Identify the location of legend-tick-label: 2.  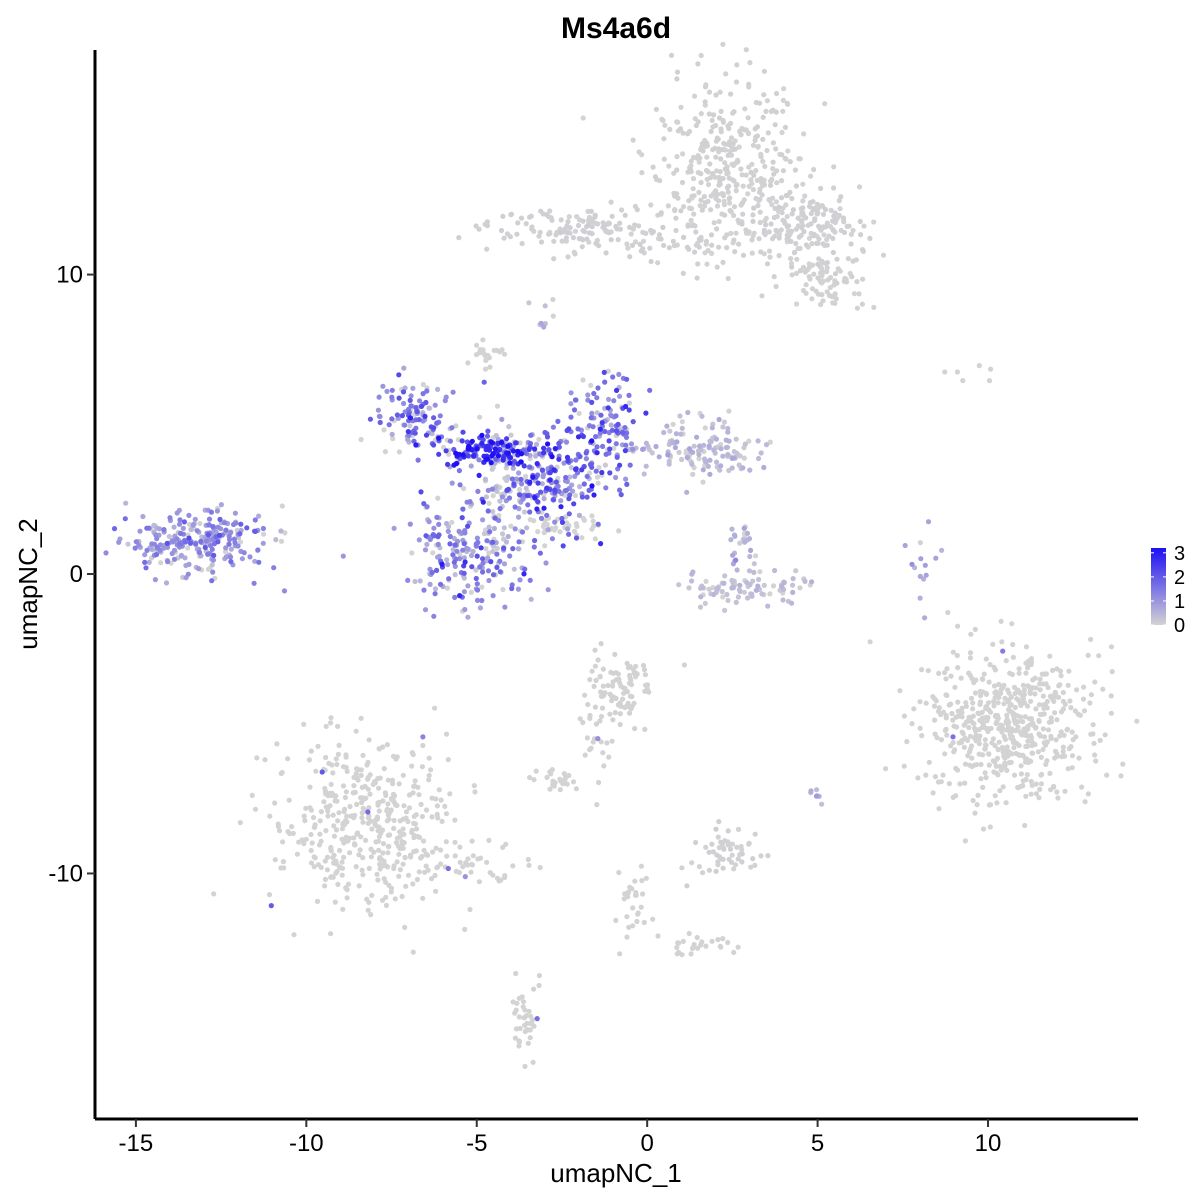
(1179, 578).